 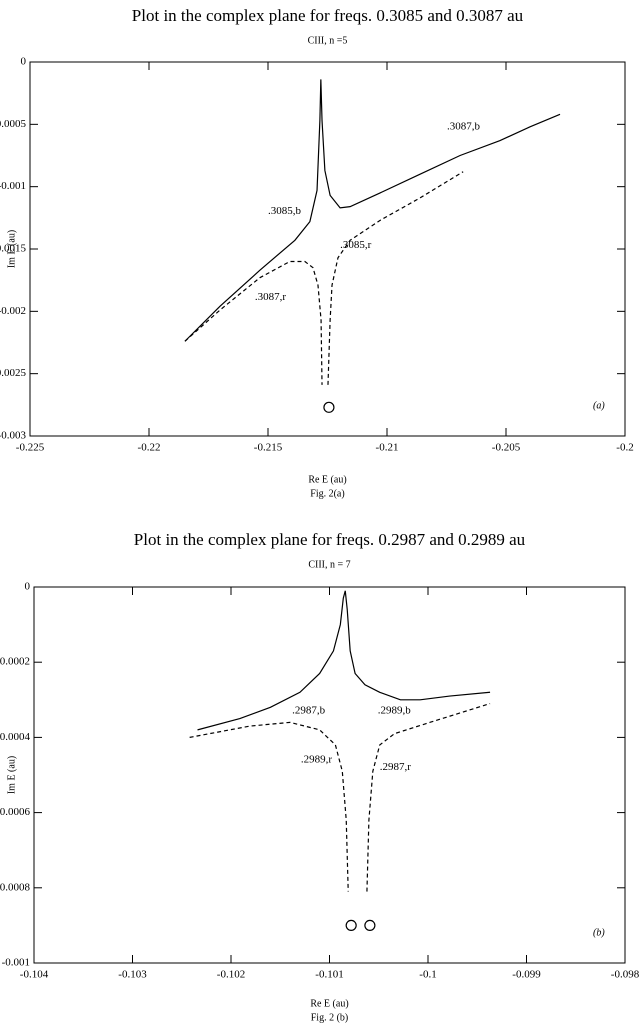 What do you see at coordinates (329, 564) in the screenshot?
I see `chart-subtitle: CIII, n = 7` at bounding box center [329, 564].